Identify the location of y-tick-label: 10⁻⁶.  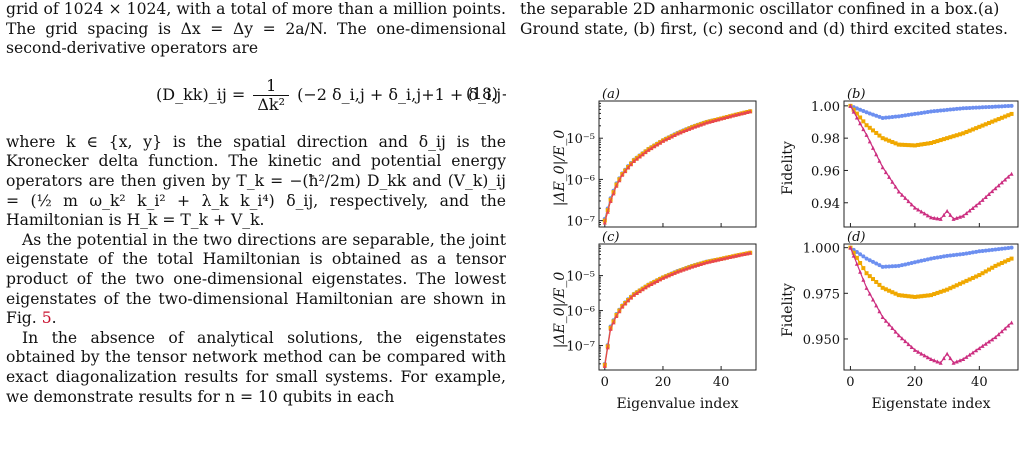
(580, 312).